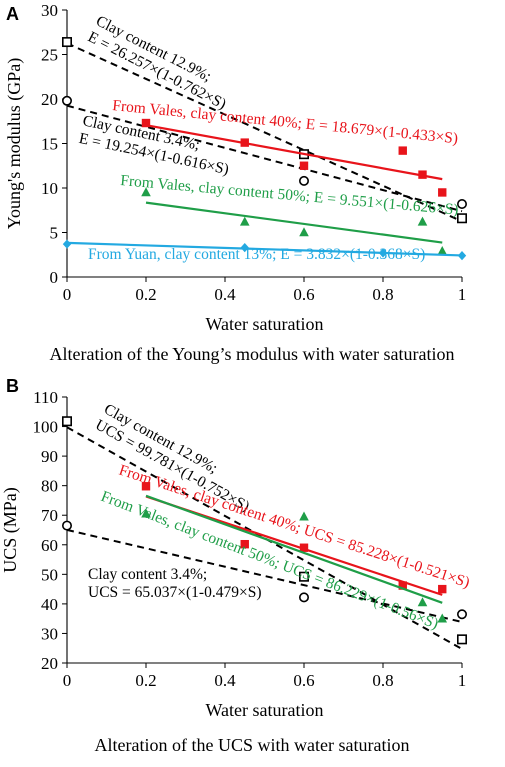 This screenshot has height=767, width=505. I want to click on y-tick-label: 100, so click(46, 427).